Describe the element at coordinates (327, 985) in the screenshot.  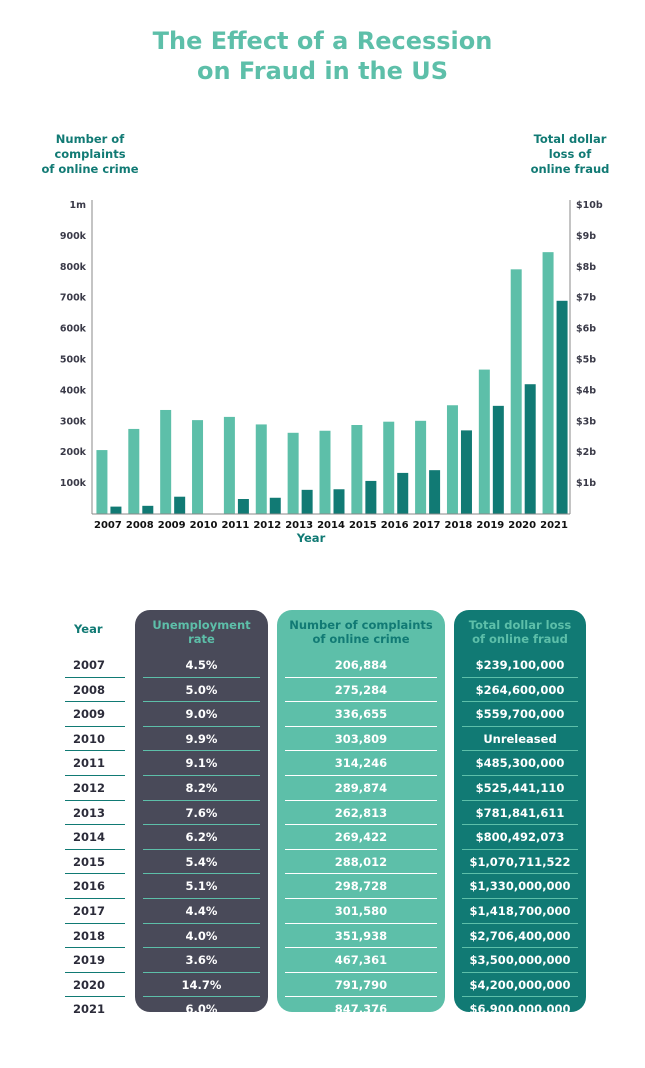
I see `table-row: 2020 14.7% 791,790 $4,200,000,000` at that location.